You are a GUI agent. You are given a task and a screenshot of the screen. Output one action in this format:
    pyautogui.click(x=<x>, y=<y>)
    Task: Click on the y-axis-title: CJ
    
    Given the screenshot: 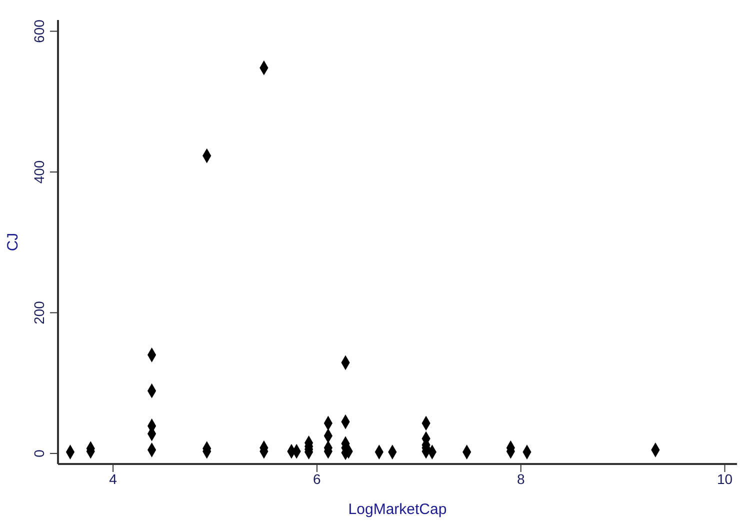 What is the action you would take?
    pyautogui.click(x=13, y=242)
    